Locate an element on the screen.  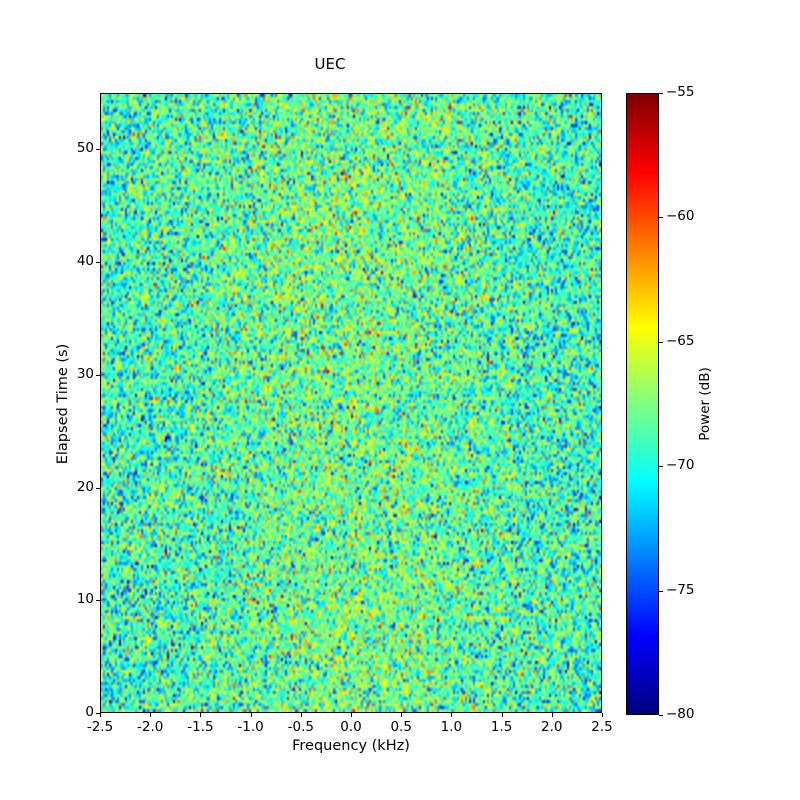
colorbar-axes is located at coordinates (642, 404).